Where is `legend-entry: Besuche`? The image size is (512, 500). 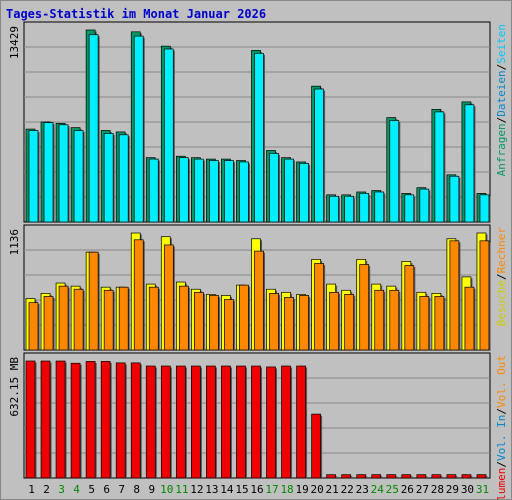
legend-entry: Besuche is located at coordinates (501, 303).